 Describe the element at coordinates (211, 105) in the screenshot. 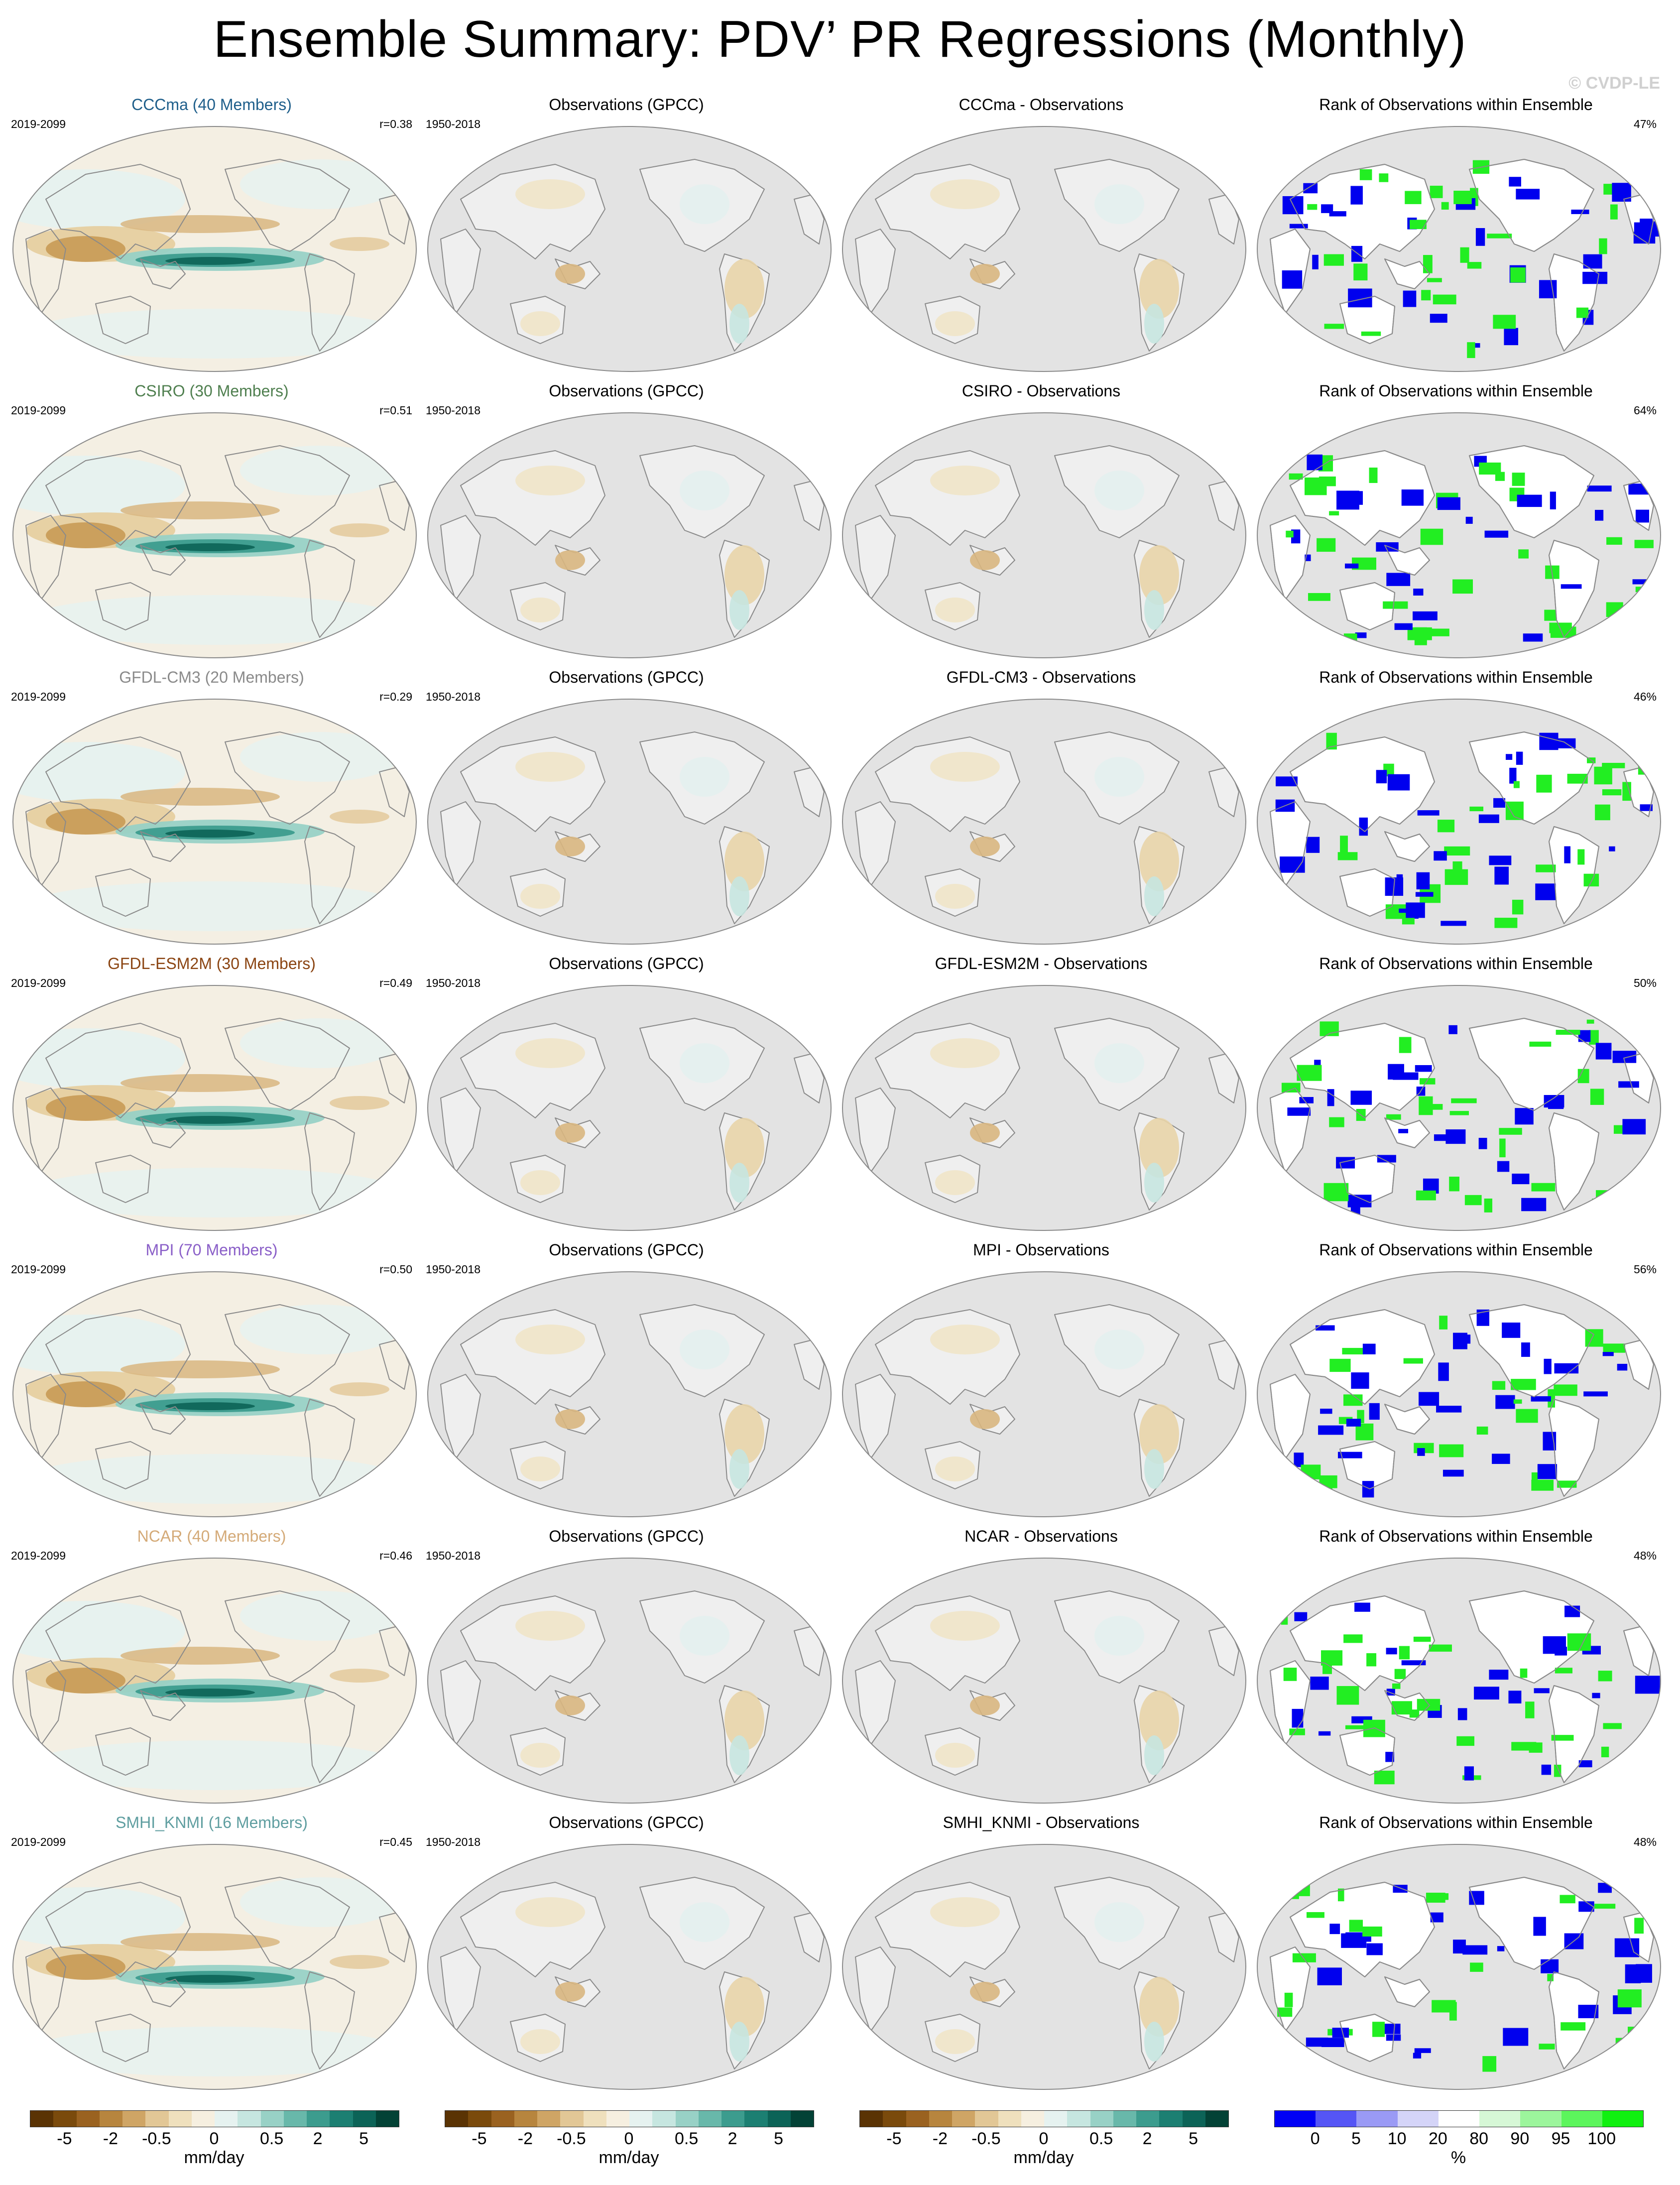

I see `model-title: CCCma (40 Members)` at that location.